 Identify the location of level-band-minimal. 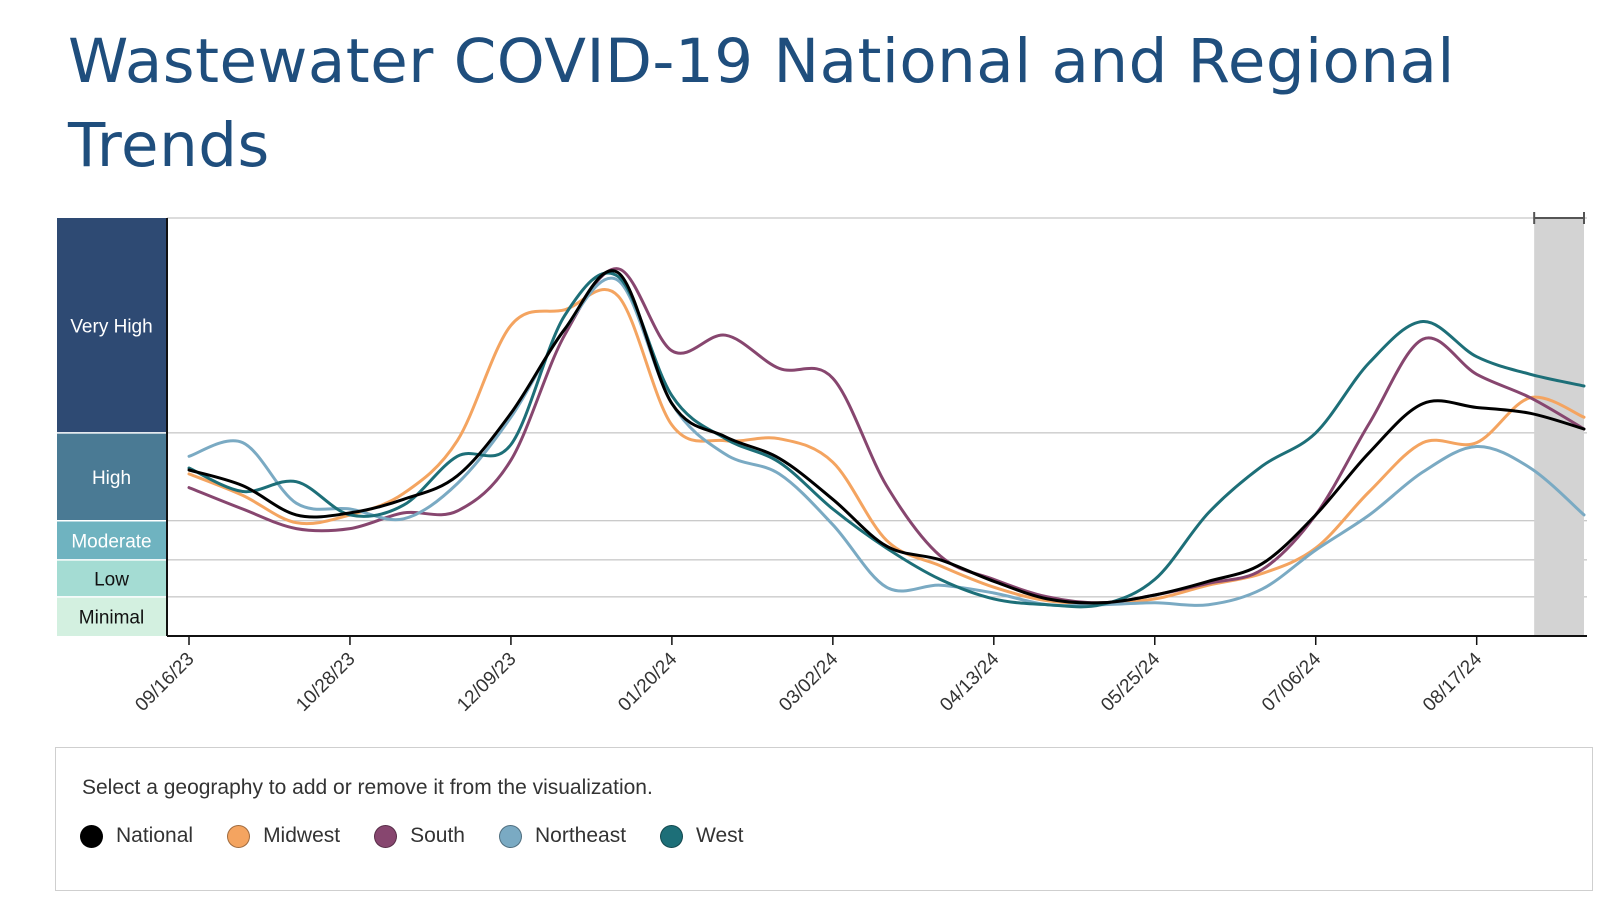
(111, 616).